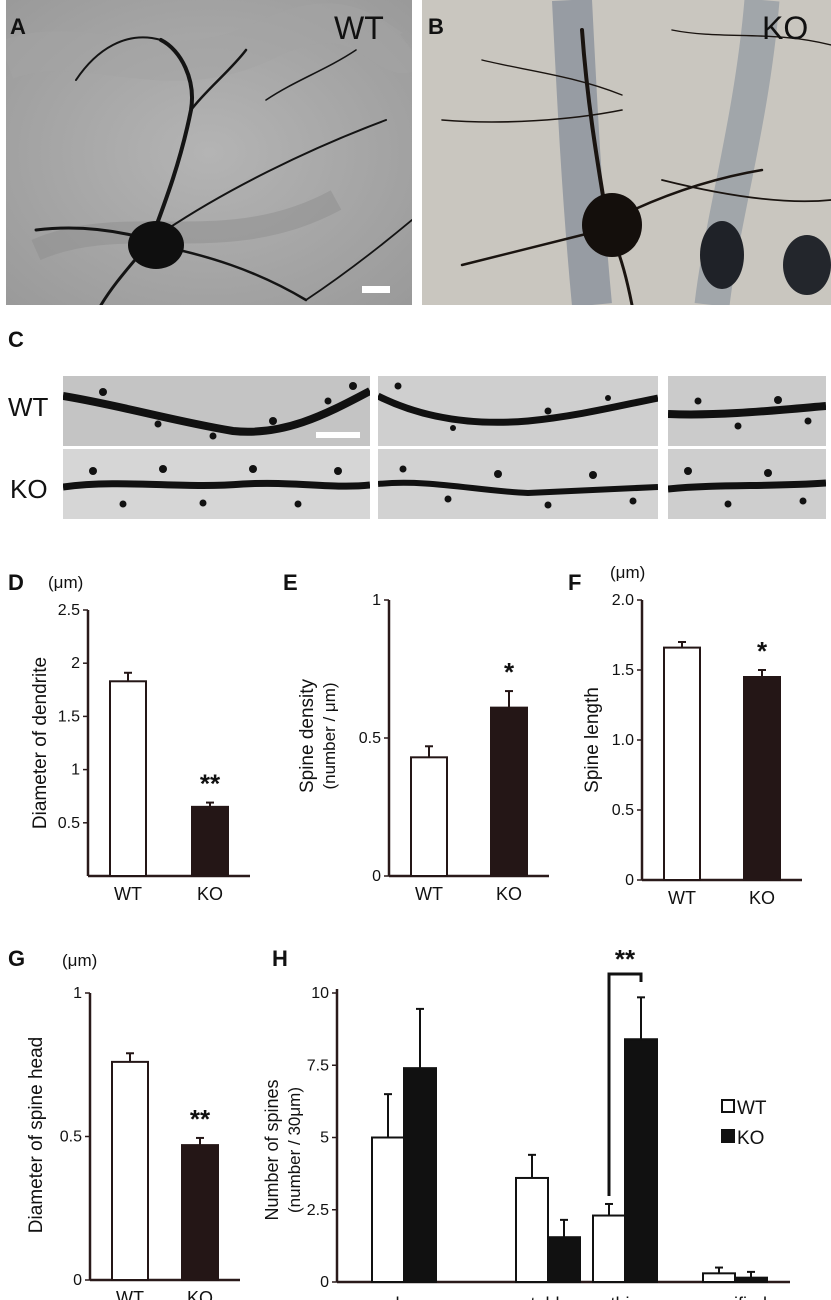 The height and width of the screenshot is (1300, 831). I want to click on x-tick-label: stubby, so click(547, 1297).